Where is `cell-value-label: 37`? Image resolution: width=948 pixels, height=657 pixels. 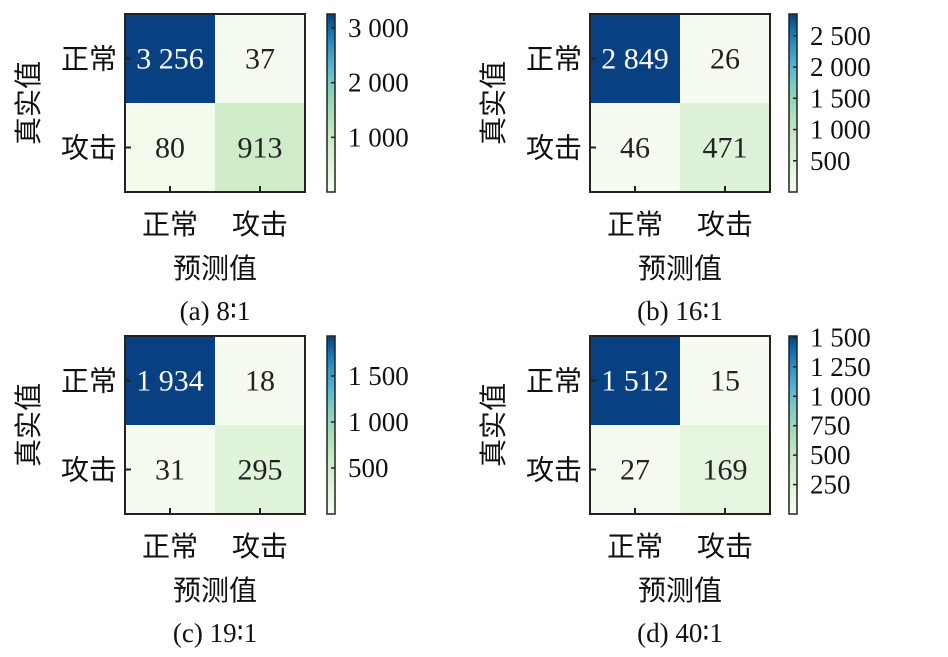
cell-value-label: 37 is located at coordinates (260, 59).